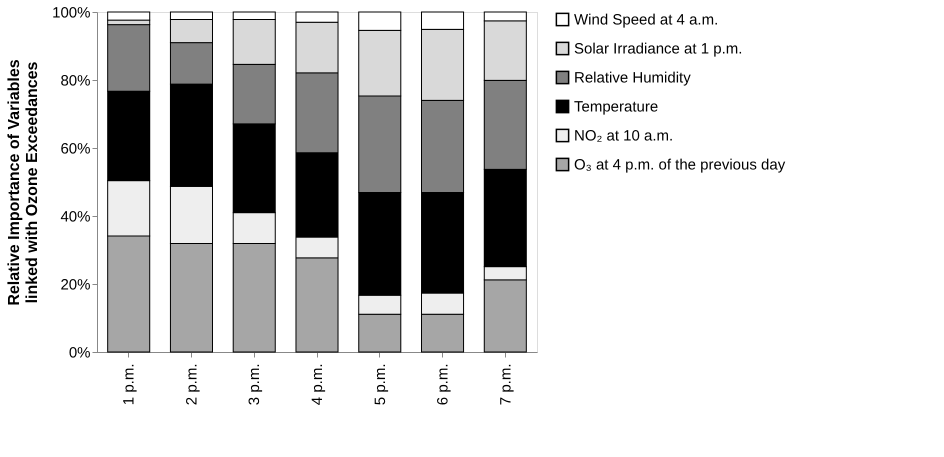 The width and height of the screenshot is (944, 457). What do you see at coordinates (79, 353) in the screenshot?
I see `y-tick-label: 0%` at bounding box center [79, 353].